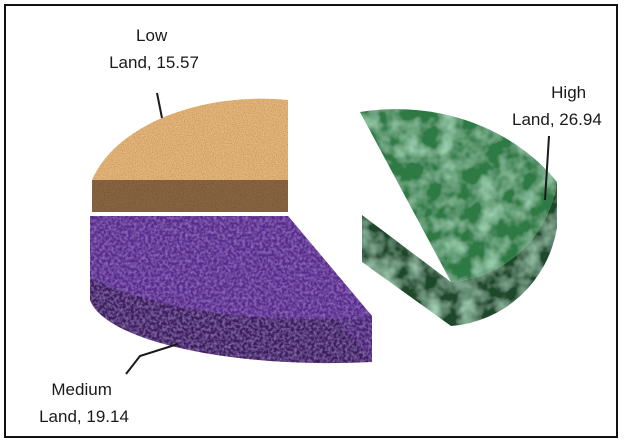 The width and height of the screenshot is (624, 442). Describe the element at coordinates (84, 403) in the screenshot. I see `data-label-medium-land: Medium Land, 19.14` at that location.